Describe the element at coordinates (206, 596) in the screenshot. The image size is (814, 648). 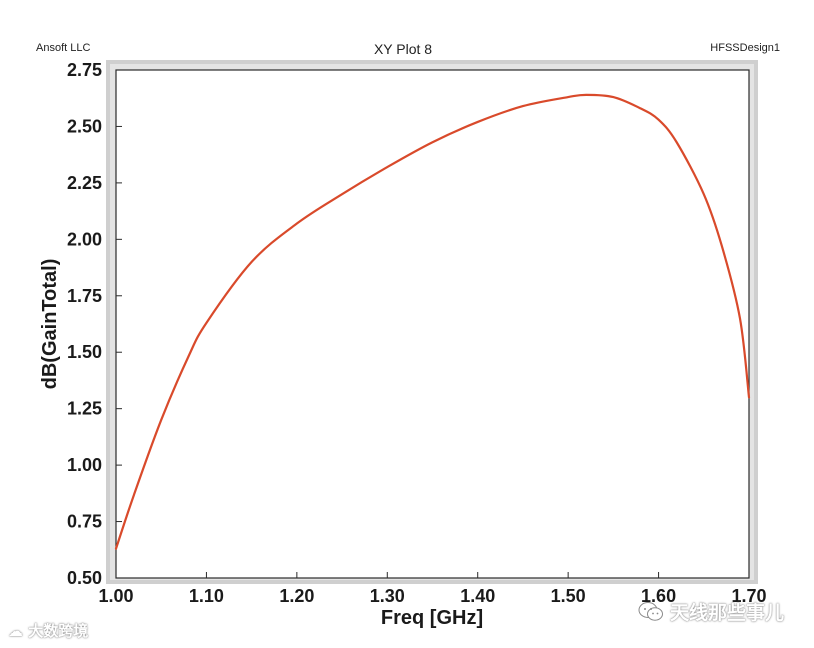
I see `x-tick-label: 1.10` at that location.